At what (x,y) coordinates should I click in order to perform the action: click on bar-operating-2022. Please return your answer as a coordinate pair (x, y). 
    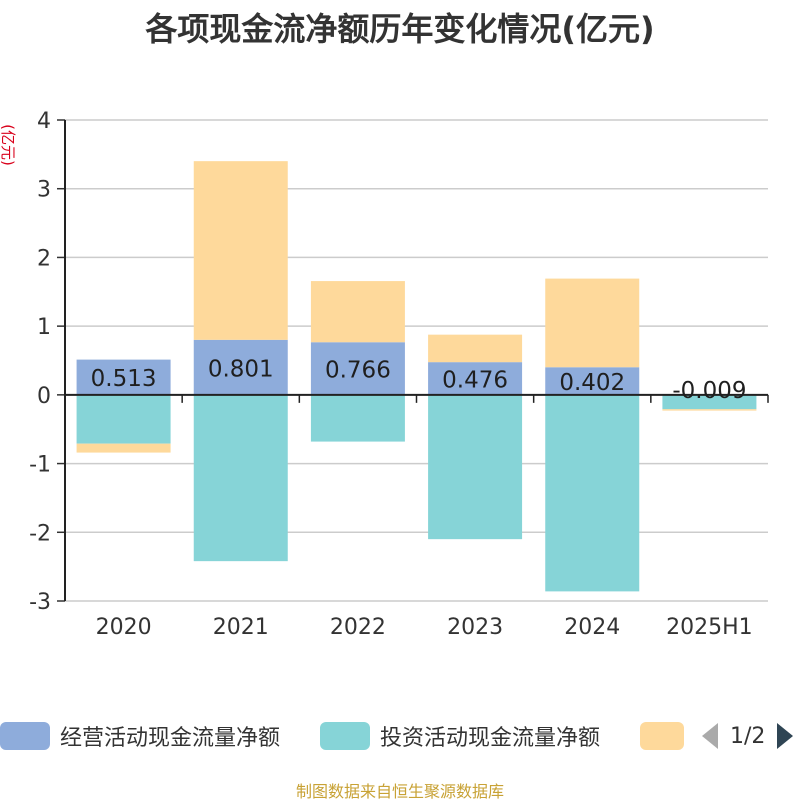
    Looking at the image, I should click on (357, 368).